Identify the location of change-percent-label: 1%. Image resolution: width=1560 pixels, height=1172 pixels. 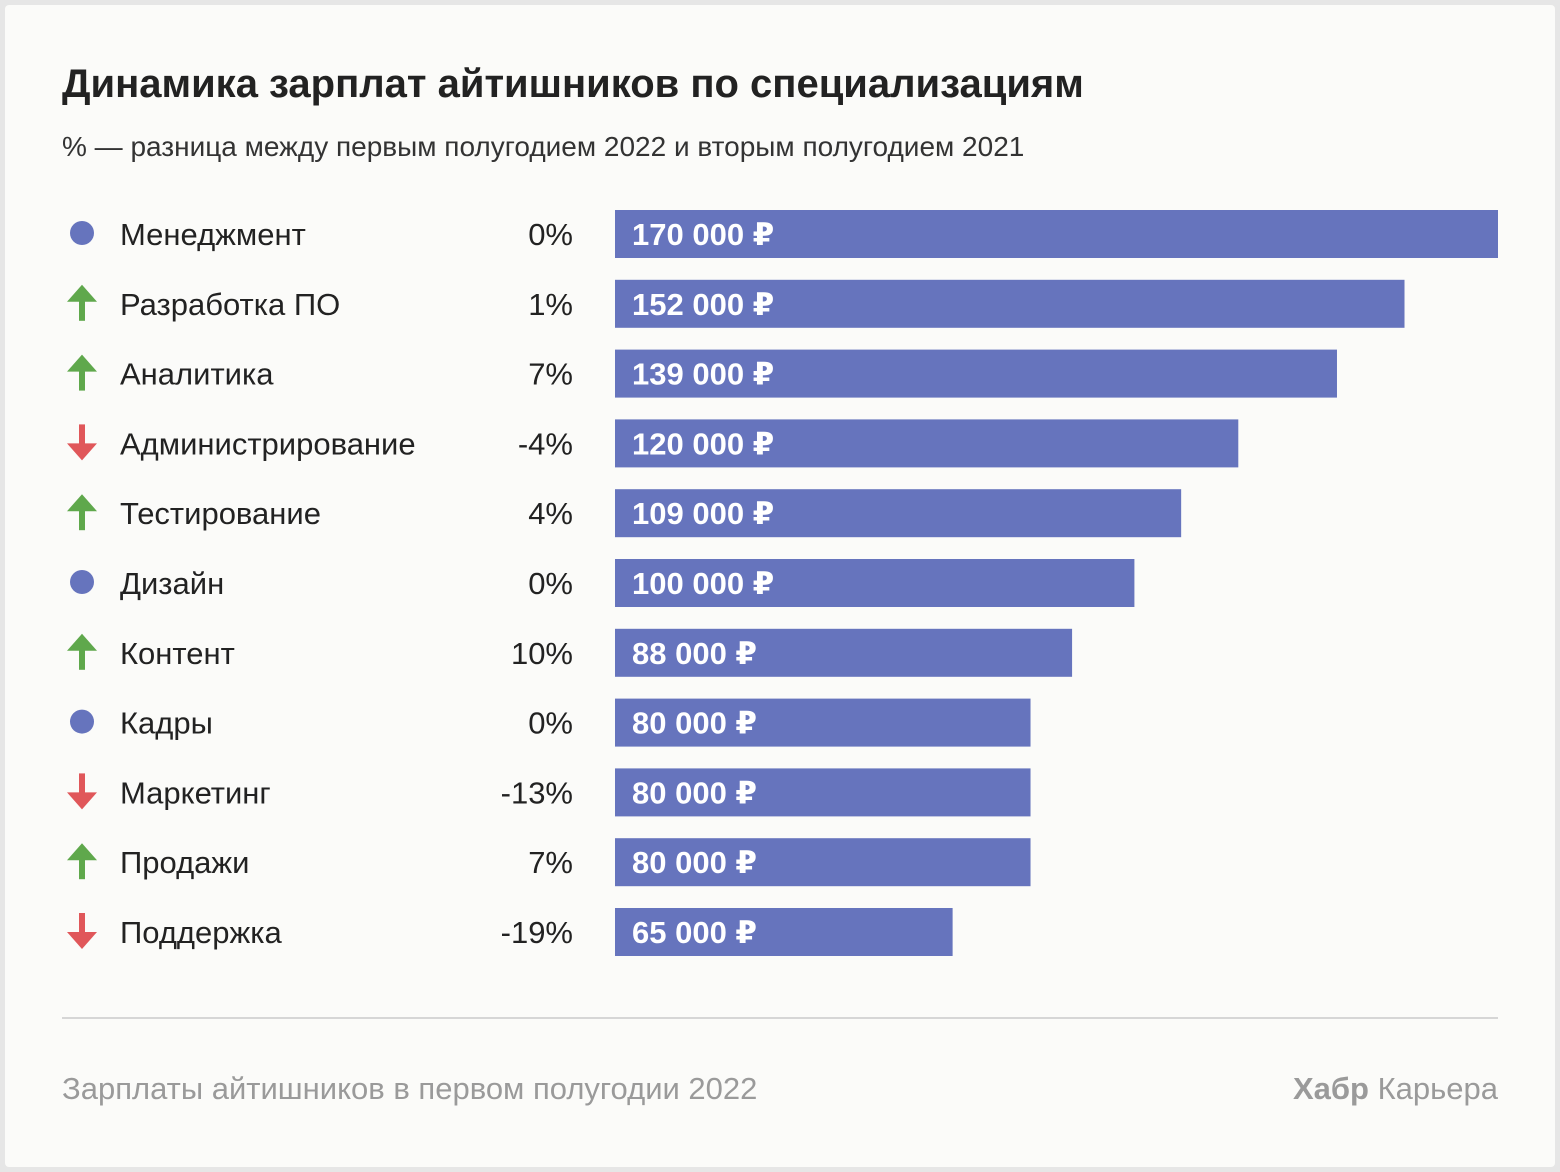
(550, 304).